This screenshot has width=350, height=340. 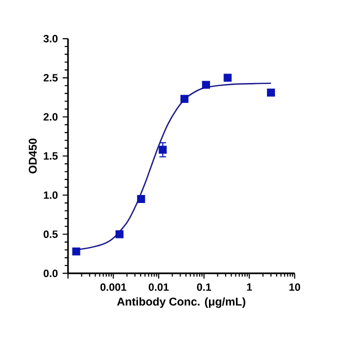 What do you see at coordinates (204, 287) in the screenshot?
I see `x-tick-label: 0.1` at bounding box center [204, 287].